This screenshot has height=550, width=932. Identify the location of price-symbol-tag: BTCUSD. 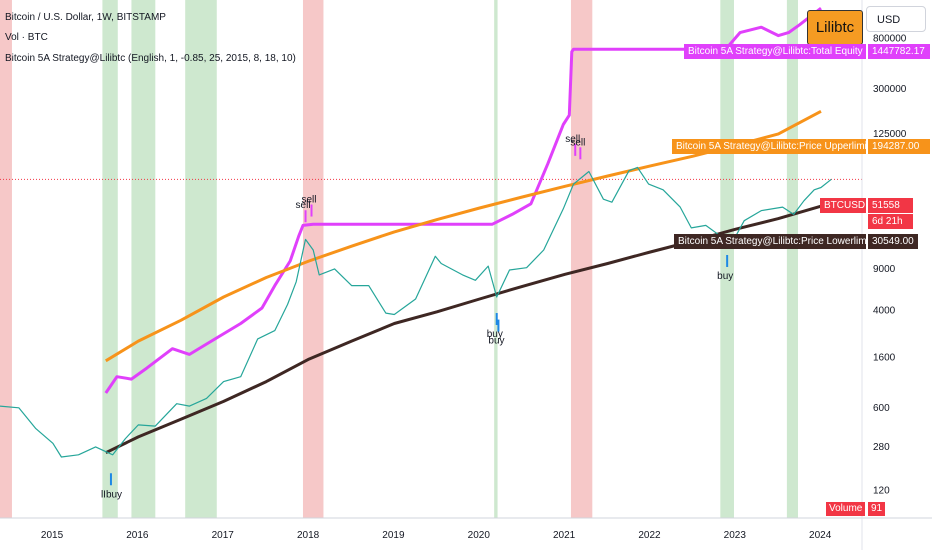
(843, 205).